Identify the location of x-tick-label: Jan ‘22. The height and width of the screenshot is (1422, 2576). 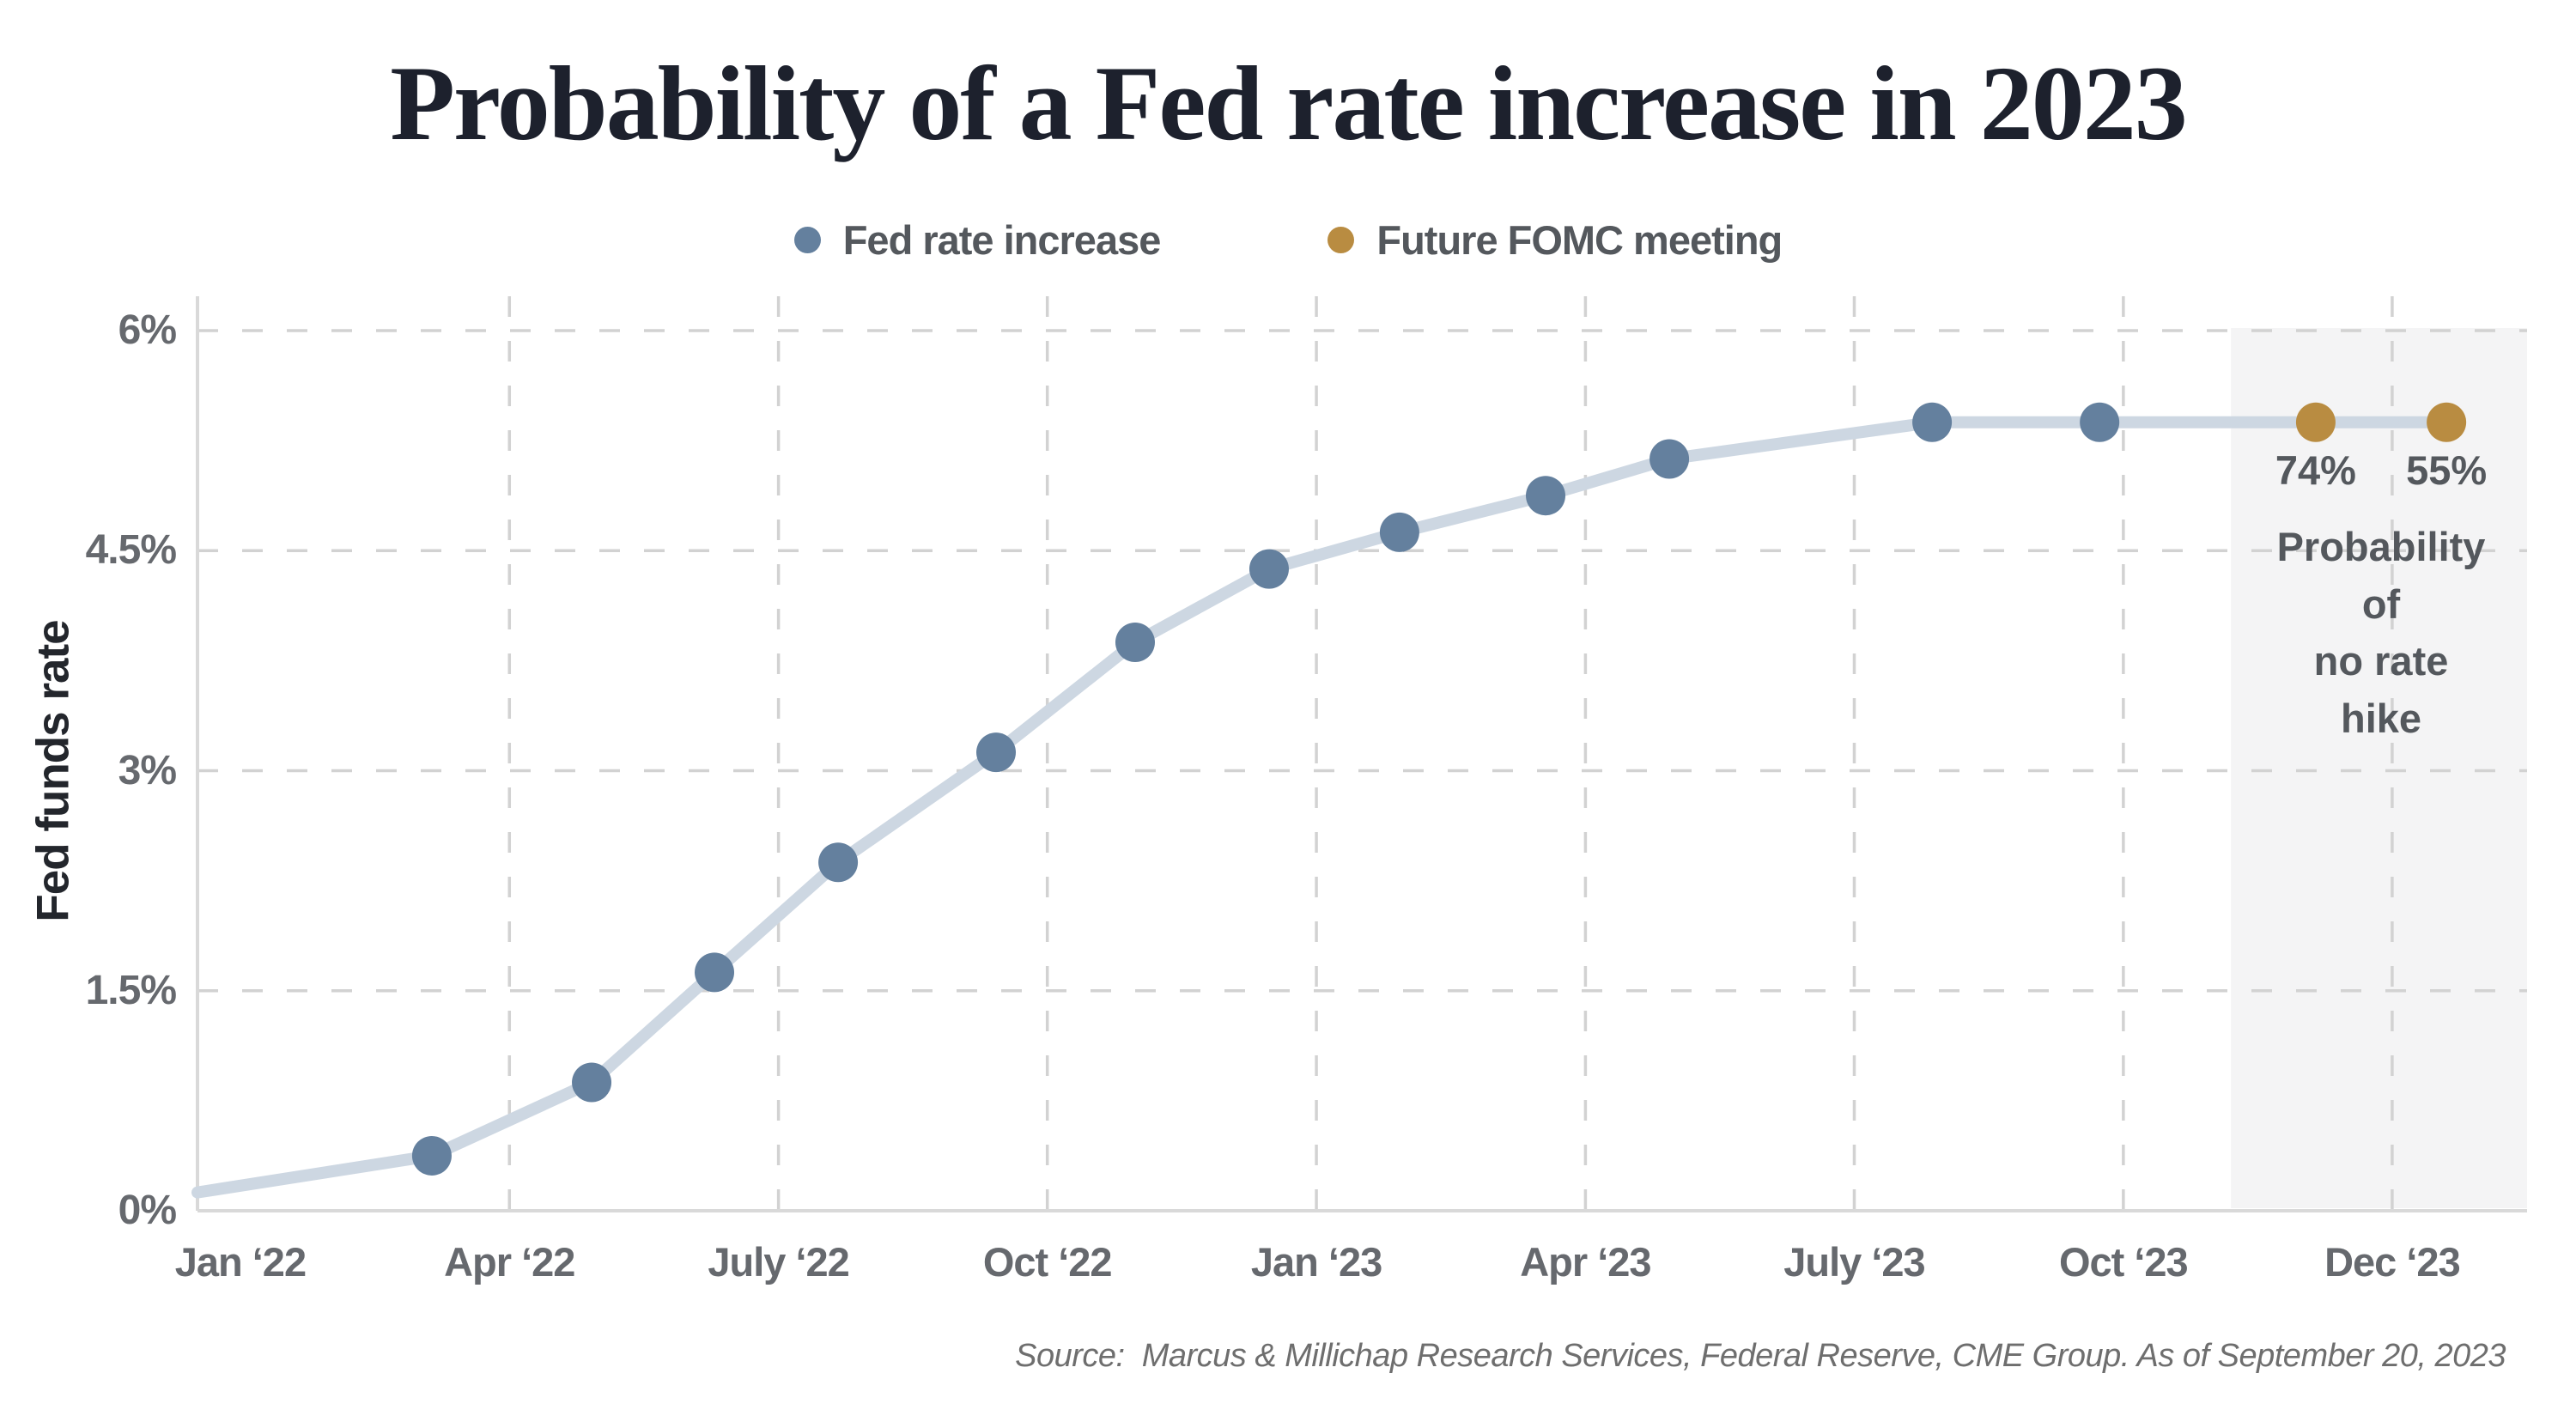
(240, 1262).